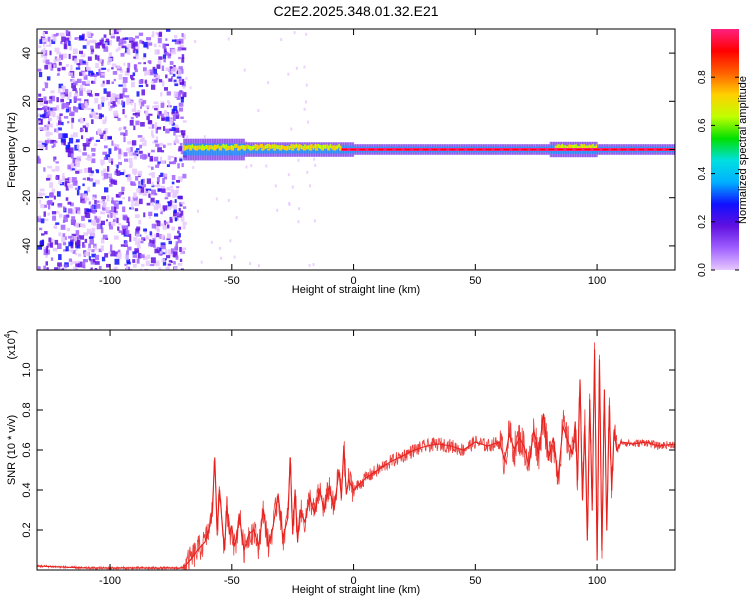 The width and height of the screenshot is (750, 600). I want to click on colorbar-tick-label: 0.6, so click(702, 125).